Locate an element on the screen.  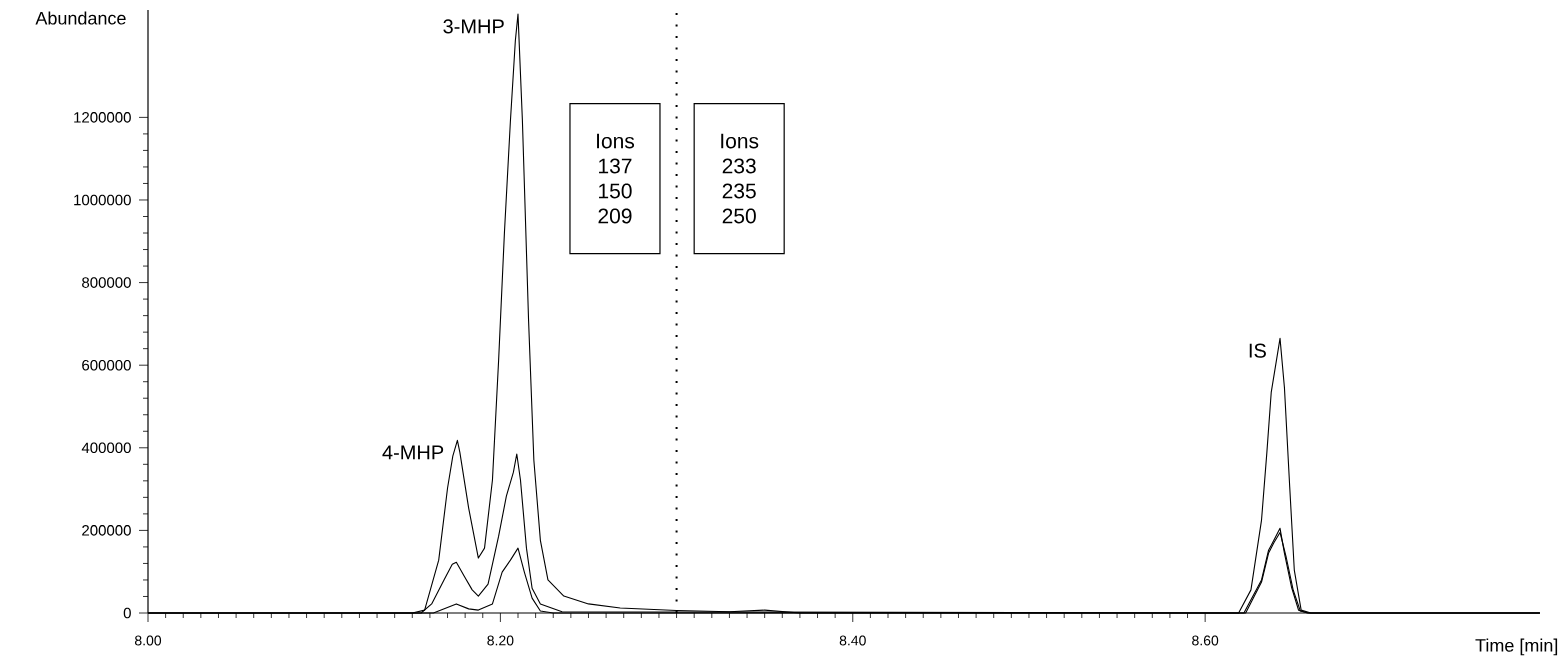
annotation: 233 is located at coordinates (739, 166).